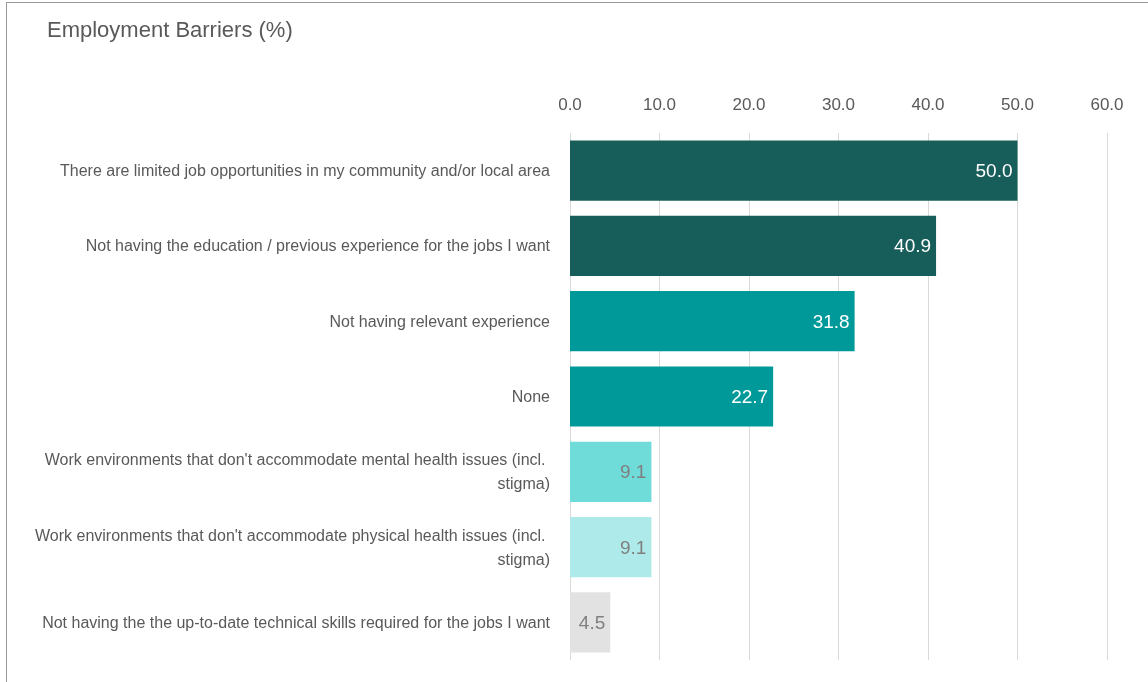  What do you see at coordinates (659, 104) in the screenshot?
I see `x-tick-label: 10.0` at bounding box center [659, 104].